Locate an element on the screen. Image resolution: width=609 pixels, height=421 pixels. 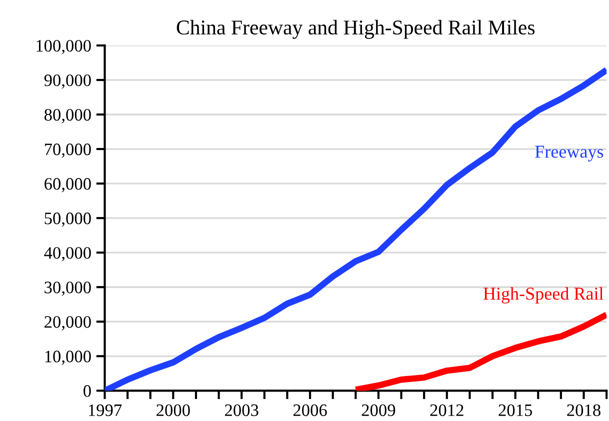
x-tick-label: 2012 is located at coordinates (447, 410).